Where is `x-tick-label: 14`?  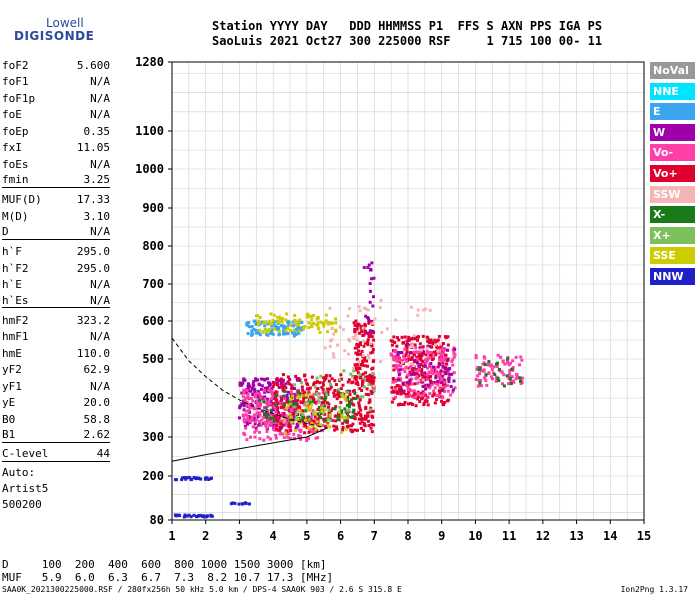 x-tick-label: 14 is located at coordinates (610, 536).